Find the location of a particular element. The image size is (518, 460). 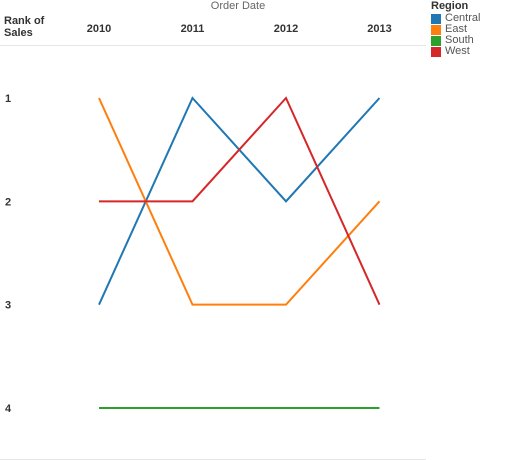

legend-label: South is located at coordinates (459, 40).